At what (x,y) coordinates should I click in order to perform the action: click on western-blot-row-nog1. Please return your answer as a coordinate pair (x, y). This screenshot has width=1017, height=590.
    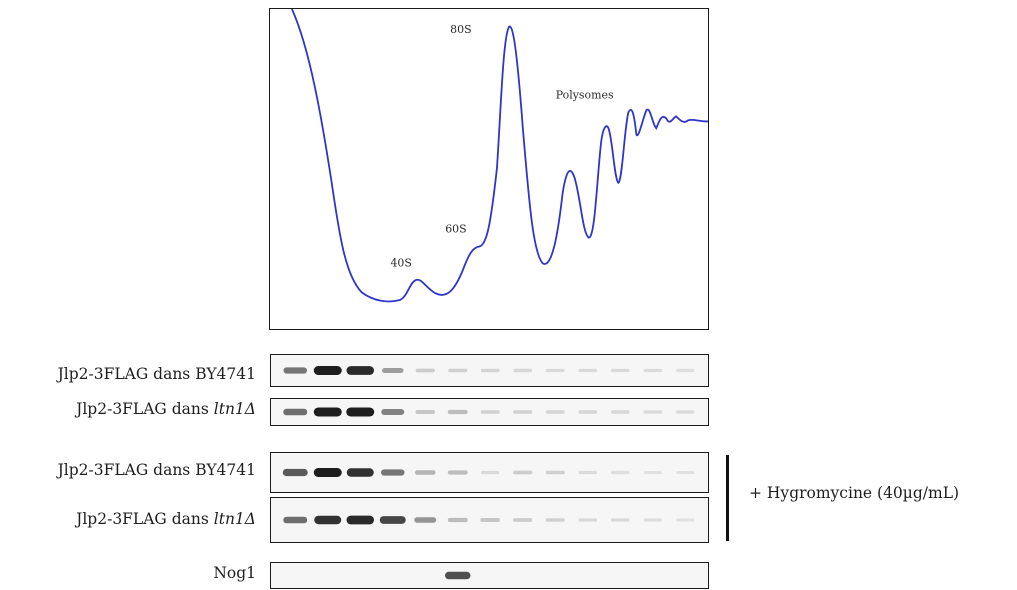
    Looking at the image, I should click on (489, 575).